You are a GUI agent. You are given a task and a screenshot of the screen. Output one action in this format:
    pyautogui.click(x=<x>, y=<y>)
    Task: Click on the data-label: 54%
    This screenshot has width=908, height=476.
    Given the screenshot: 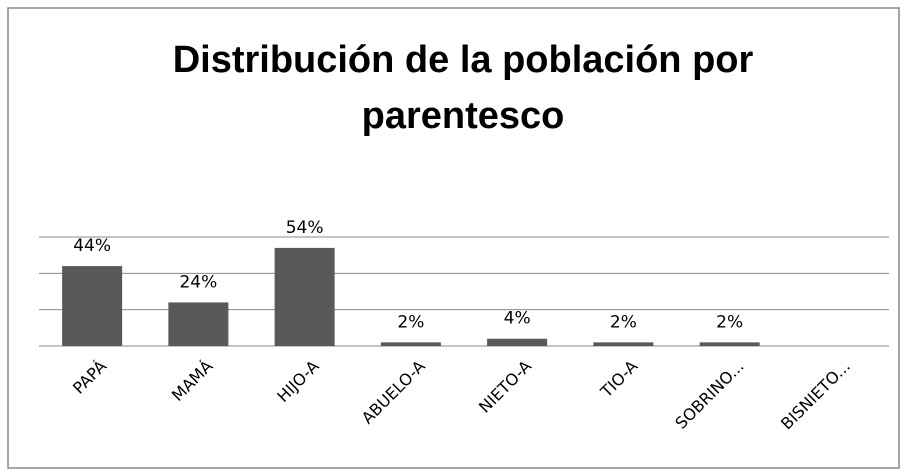 What is the action you would take?
    pyautogui.click(x=305, y=228)
    